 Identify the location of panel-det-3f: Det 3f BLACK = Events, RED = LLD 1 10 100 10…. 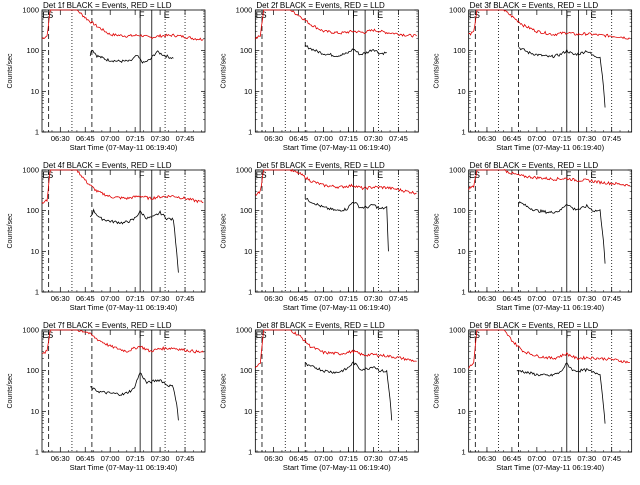
(533, 76).